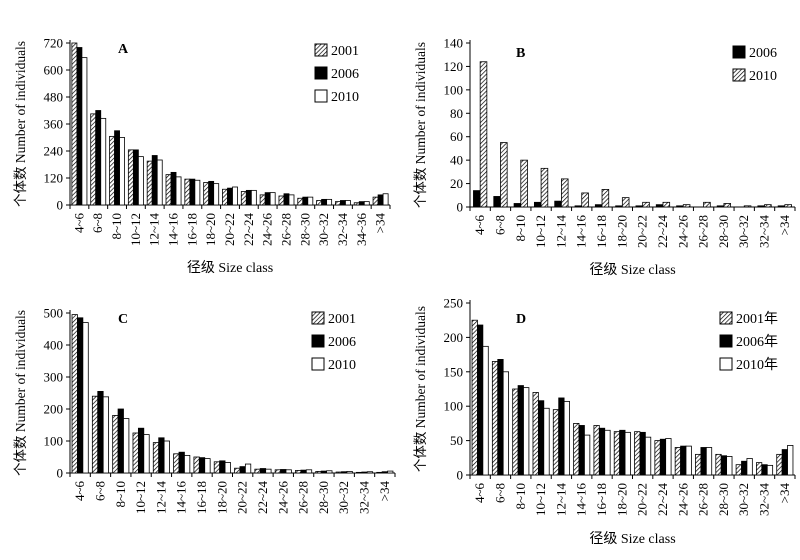  Describe the element at coordinates (342, 342) in the screenshot. I see `legend-label: 2006` at that location.